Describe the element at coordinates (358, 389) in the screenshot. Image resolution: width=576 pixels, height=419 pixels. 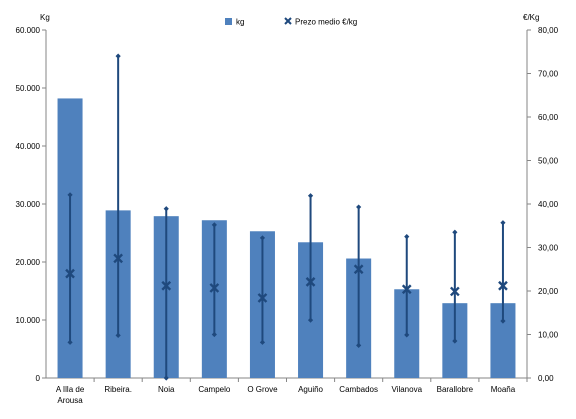
I see `x-tick-label: Cambados` at that location.